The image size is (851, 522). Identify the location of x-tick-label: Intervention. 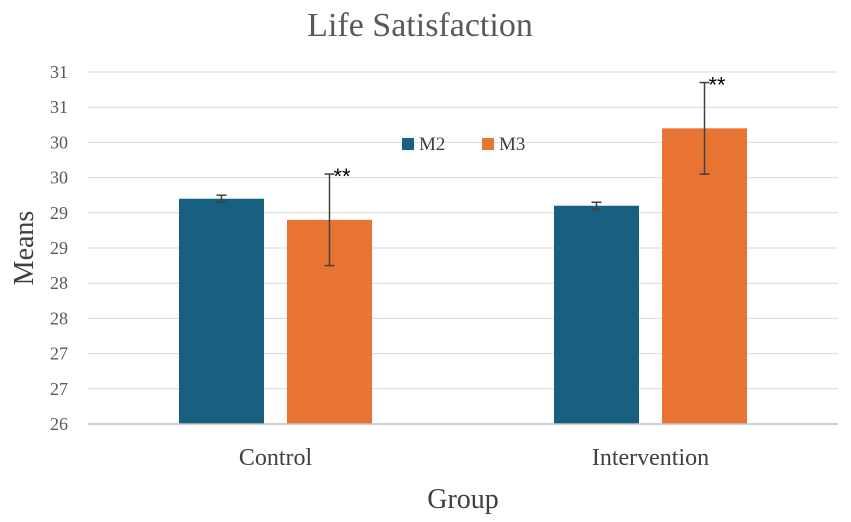
(650, 458).